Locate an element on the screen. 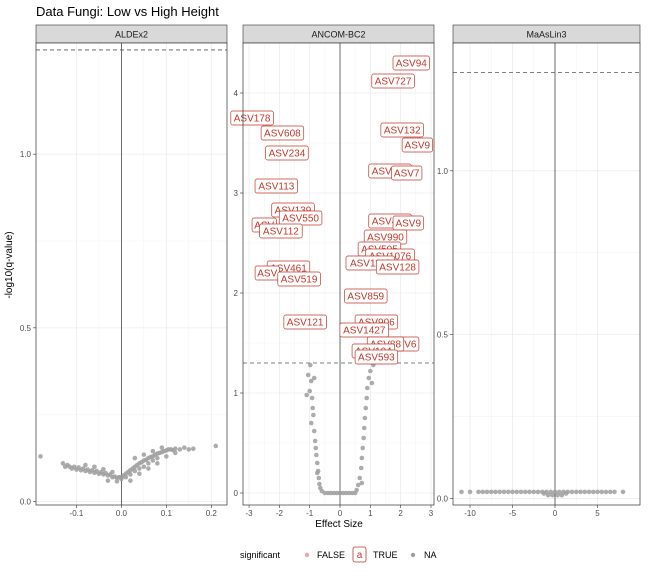  asv-label: ASV234 is located at coordinates (287, 154).